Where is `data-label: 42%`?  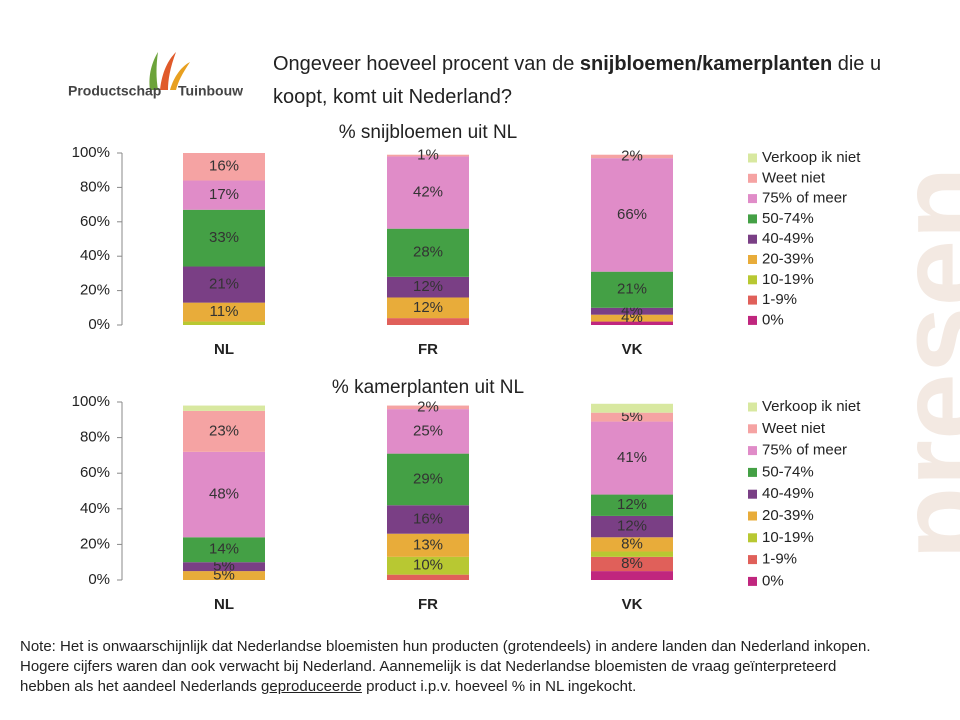
data-label: 42% is located at coordinates (428, 192).